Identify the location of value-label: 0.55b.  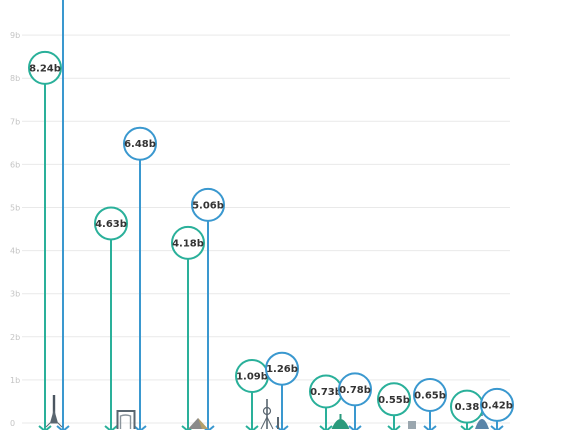
(394, 400).